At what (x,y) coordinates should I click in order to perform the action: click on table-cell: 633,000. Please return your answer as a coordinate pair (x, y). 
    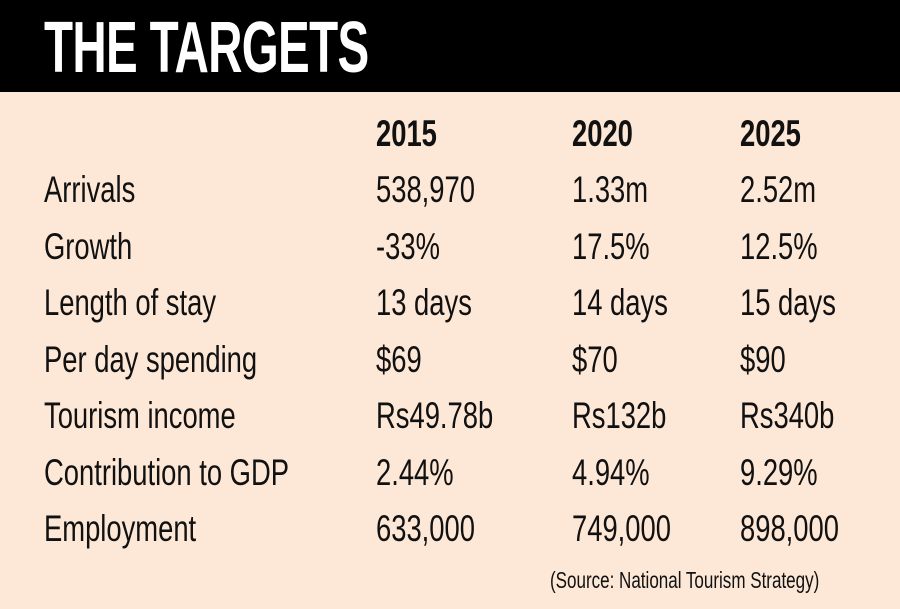
    Looking at the image, I should click on (425, 528).